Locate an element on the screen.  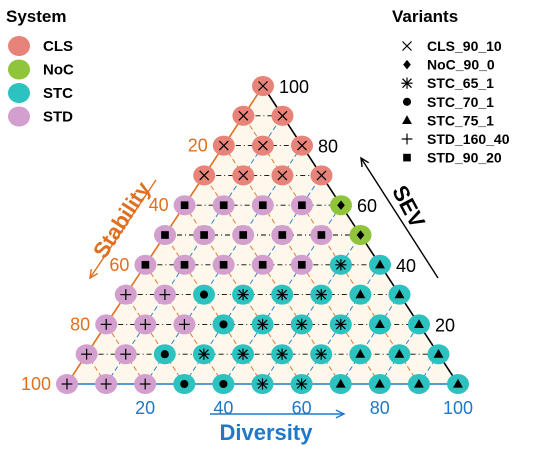
legend-system-item: CLS is located at coordinates (40, 46).